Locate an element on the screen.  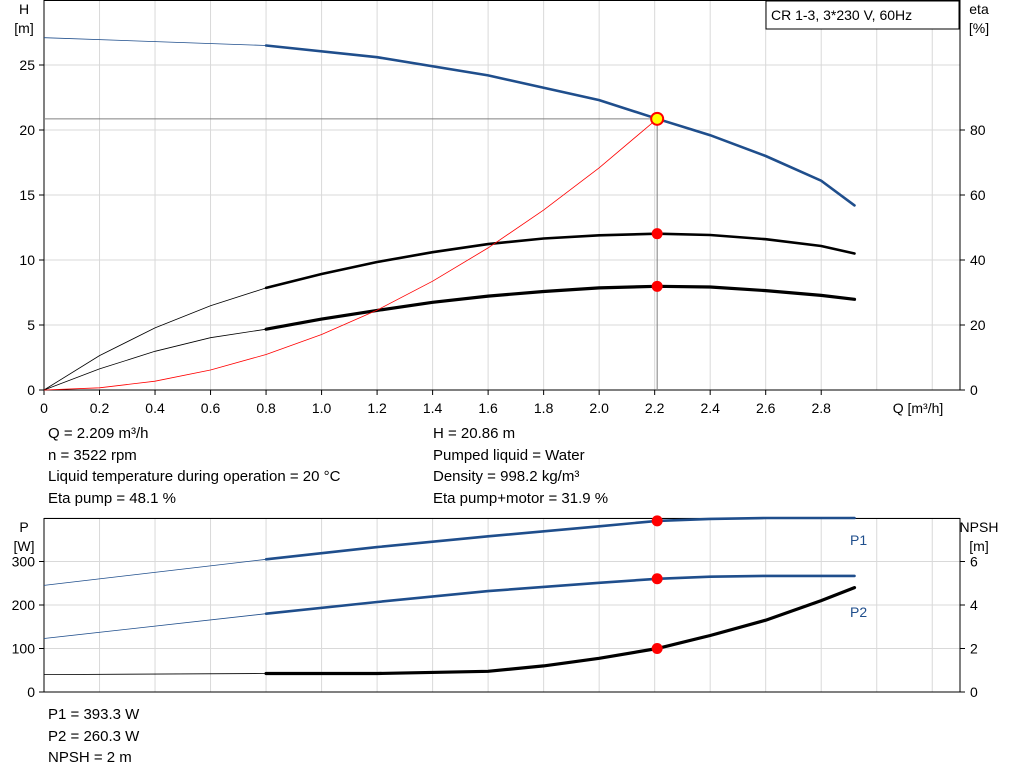
bottom-chart-ylabel-top: P is located at coordinates (23, 527).